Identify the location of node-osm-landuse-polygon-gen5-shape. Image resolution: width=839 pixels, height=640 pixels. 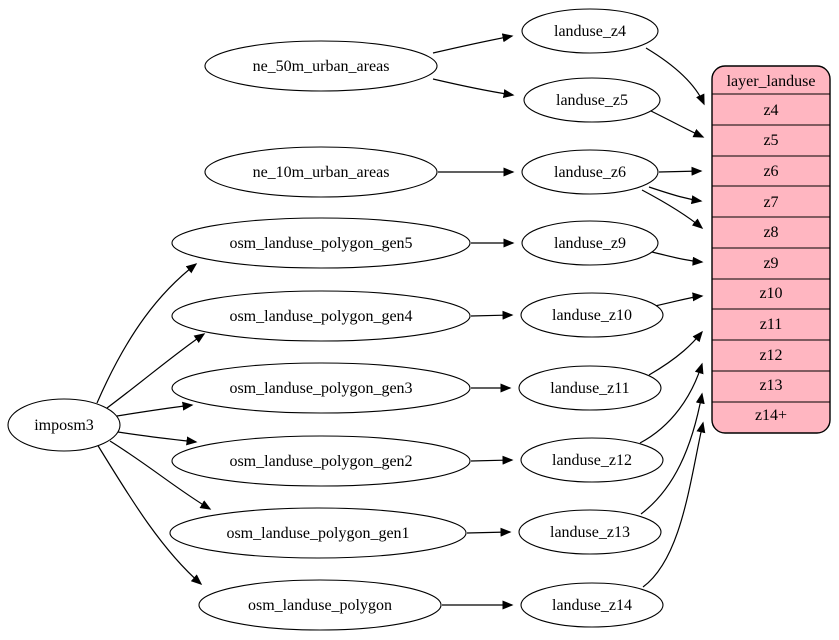
(321, 243).